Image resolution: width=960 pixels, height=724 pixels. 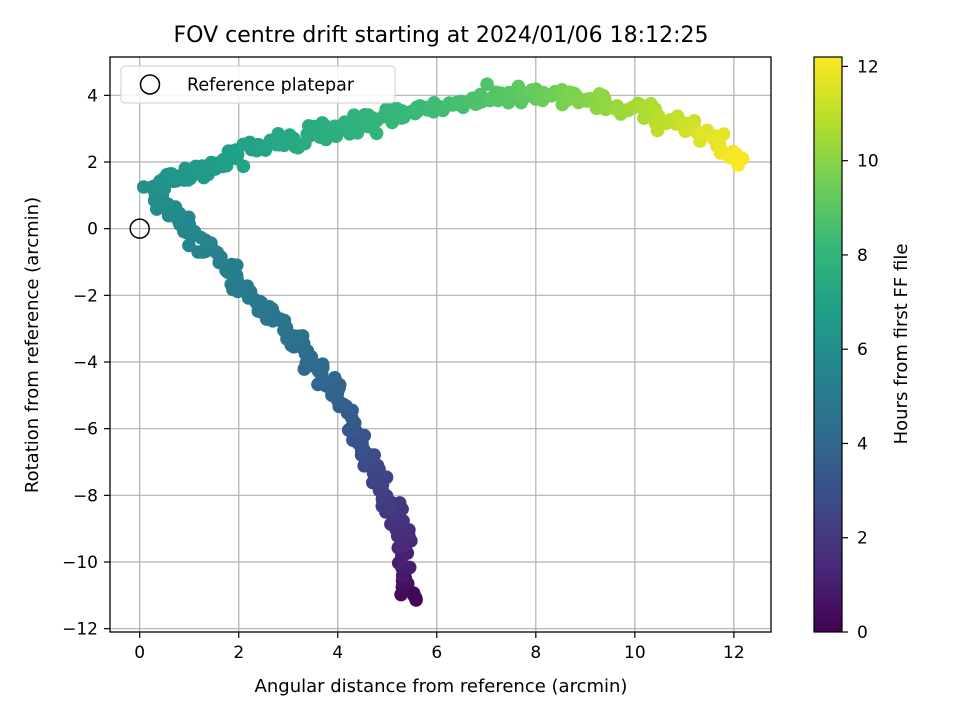 I want to click on y-tick-label: −10, so click(x=80, y=563).